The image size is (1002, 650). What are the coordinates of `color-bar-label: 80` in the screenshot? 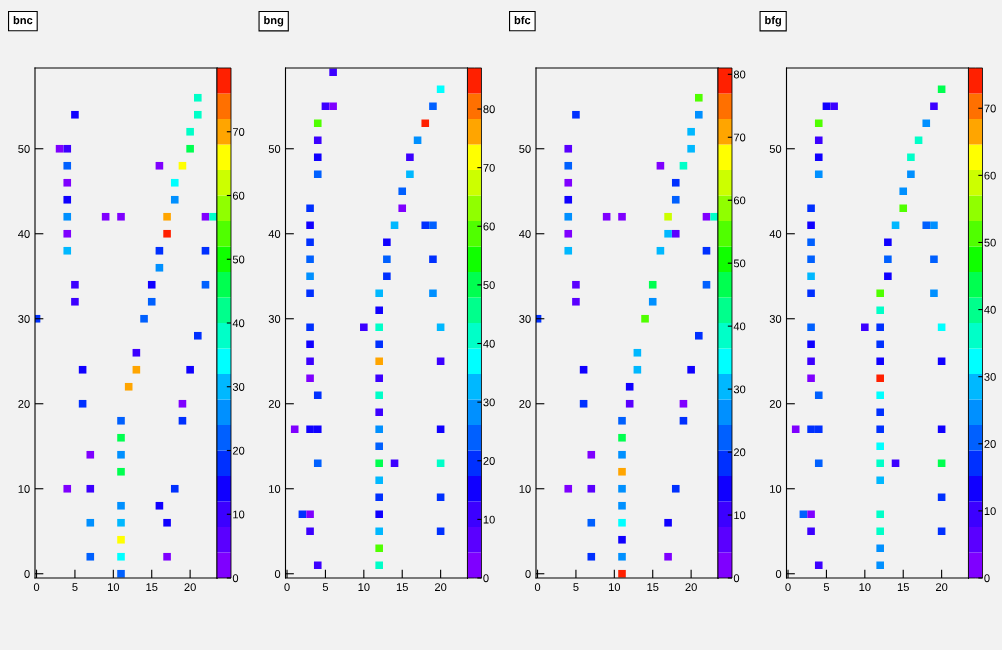 It's located at (739, 74).